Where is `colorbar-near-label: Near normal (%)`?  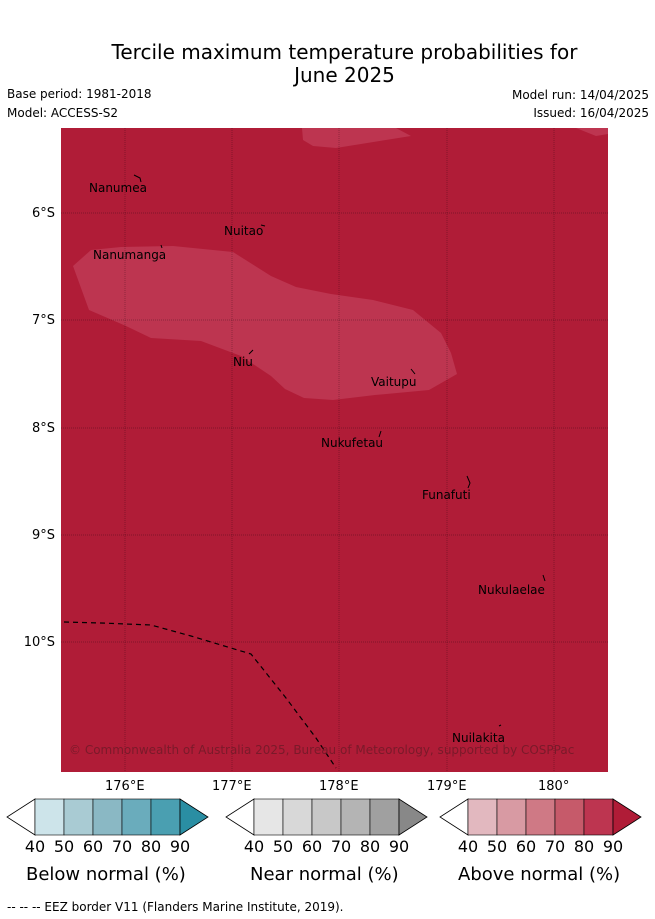
colorbar-near-label: Near normal (%) is located at coordinates (324, 874).